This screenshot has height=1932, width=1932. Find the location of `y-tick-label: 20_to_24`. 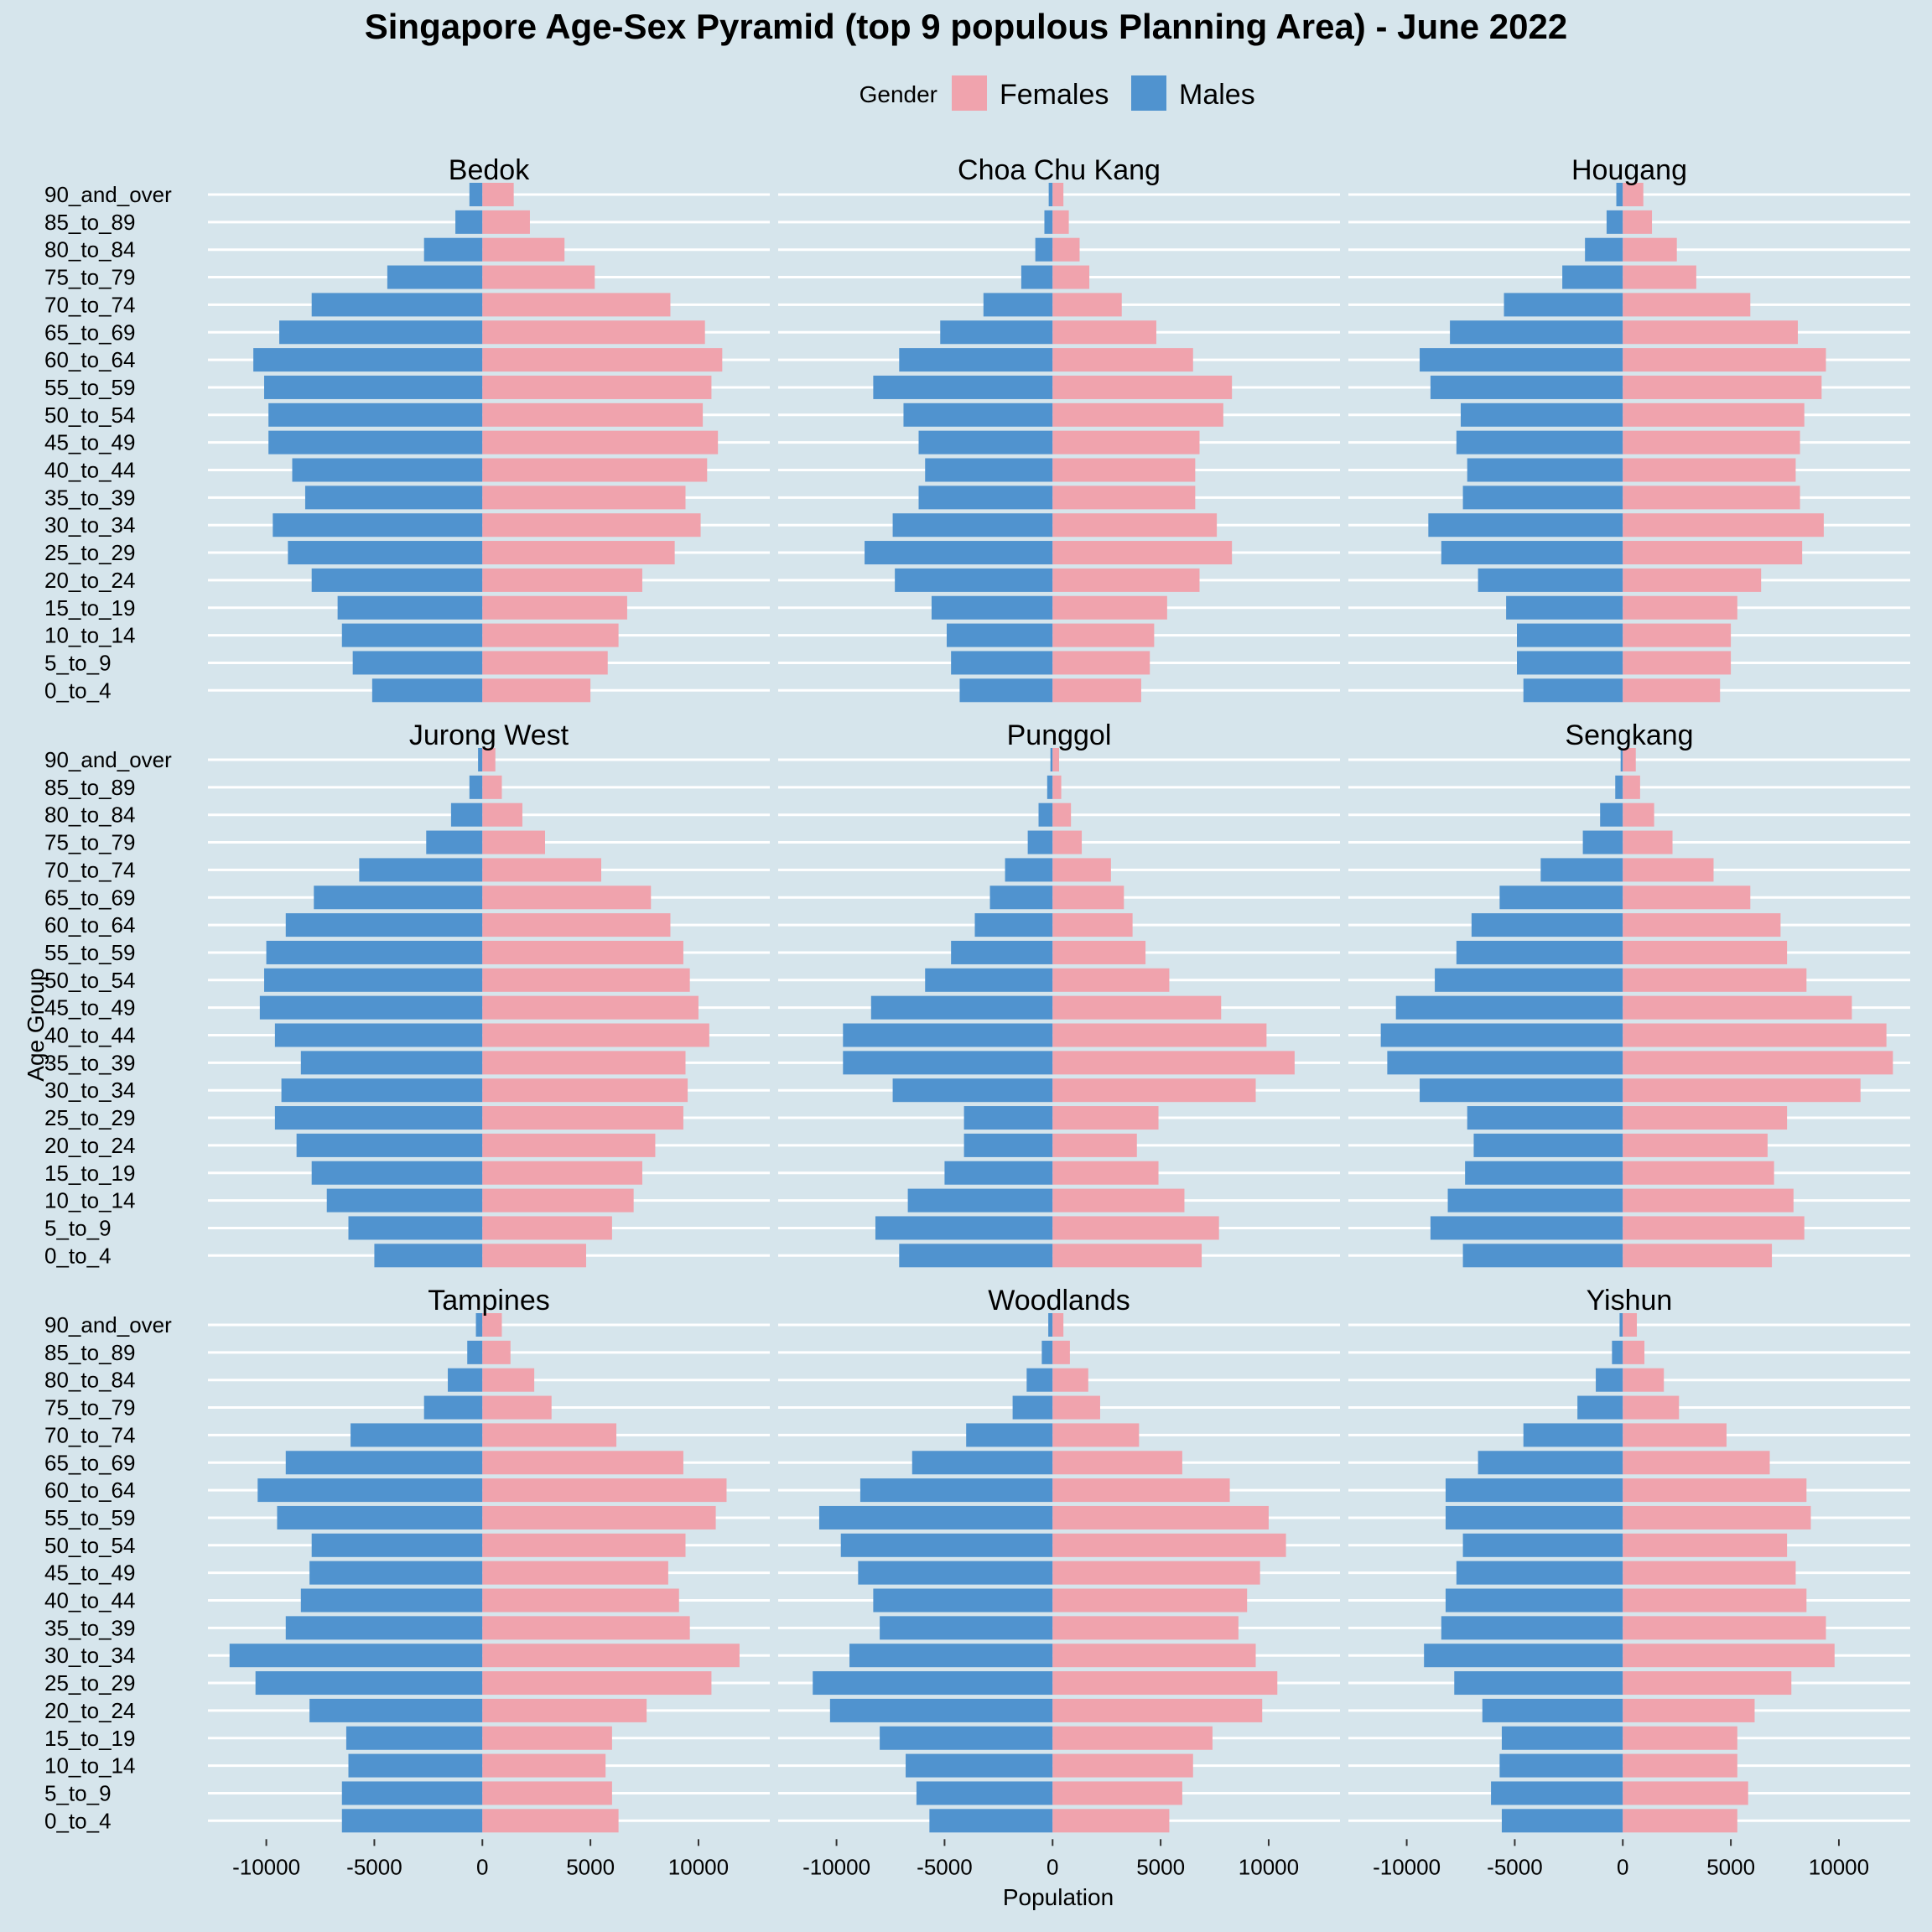

y-tick-label: 20_to_24 is located at coordinates (89, 580).